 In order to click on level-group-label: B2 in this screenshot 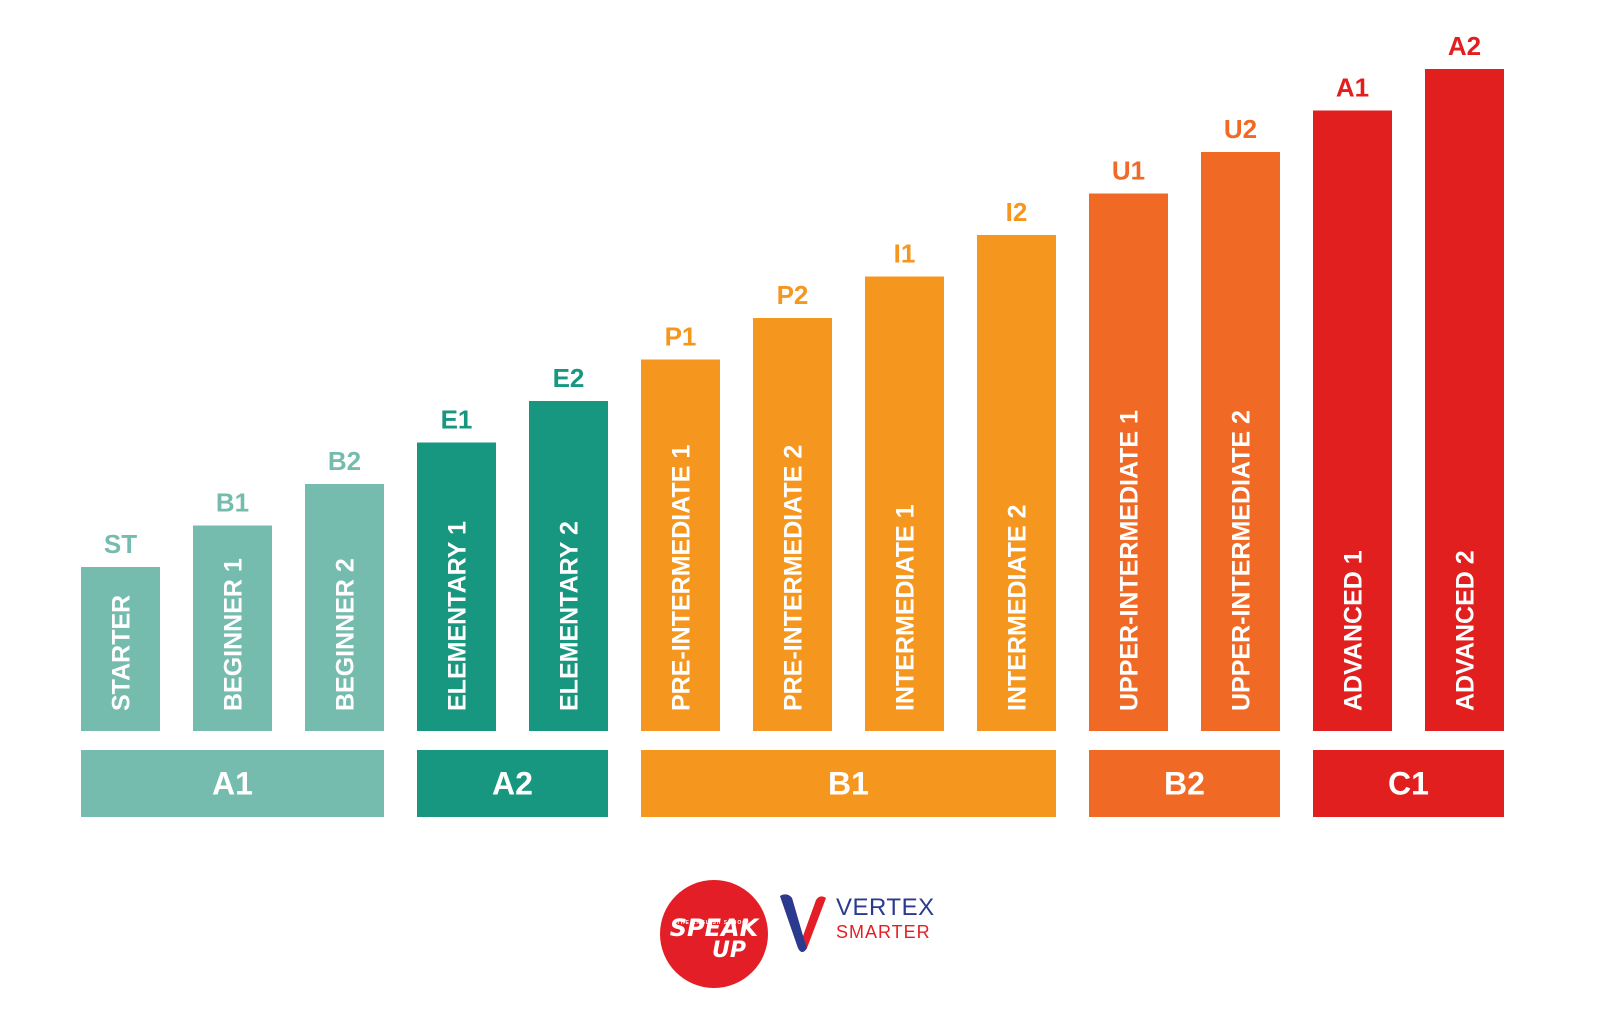, I will do `click(1184, 784)`.